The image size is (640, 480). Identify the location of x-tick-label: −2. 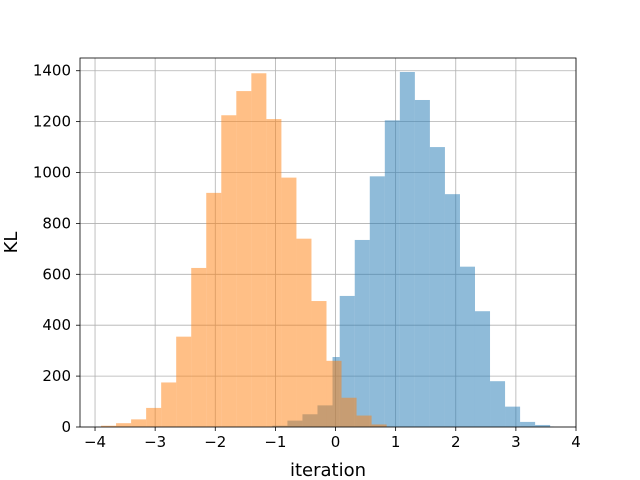
(215, 442).